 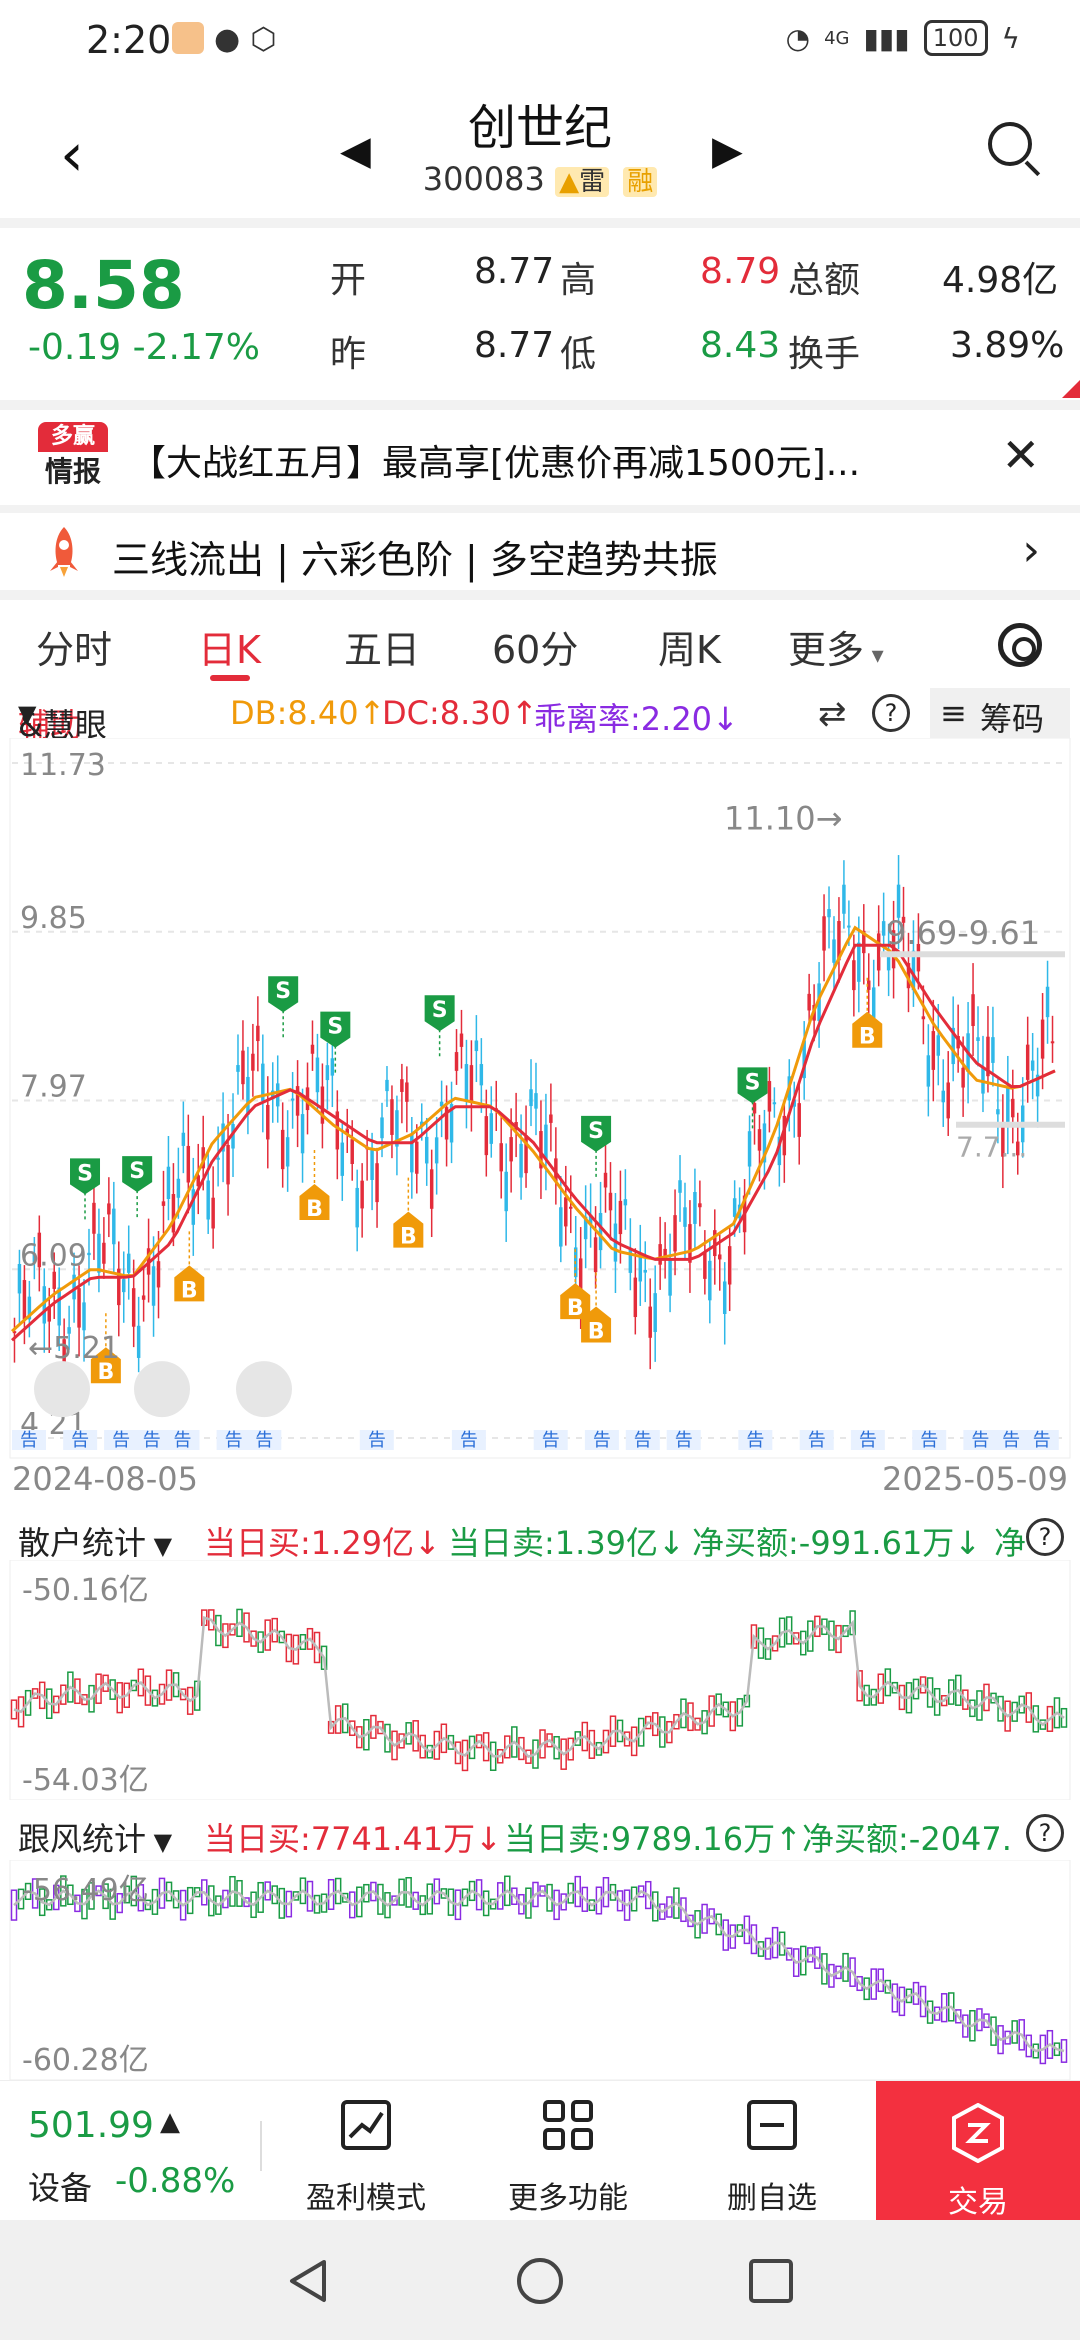 I want to click on next-stock-button: ▶, so click(x=727, y=151).